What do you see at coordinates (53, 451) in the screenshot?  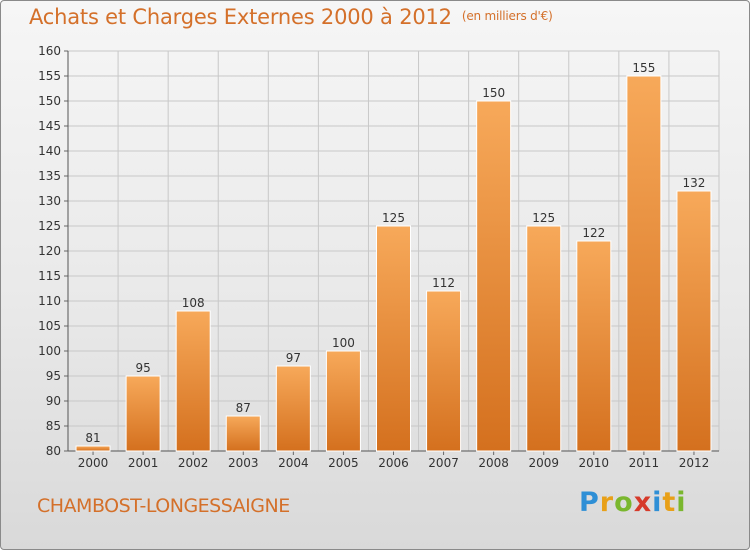 I see `y-tick-label: 80` at bounding box center [53, 451].